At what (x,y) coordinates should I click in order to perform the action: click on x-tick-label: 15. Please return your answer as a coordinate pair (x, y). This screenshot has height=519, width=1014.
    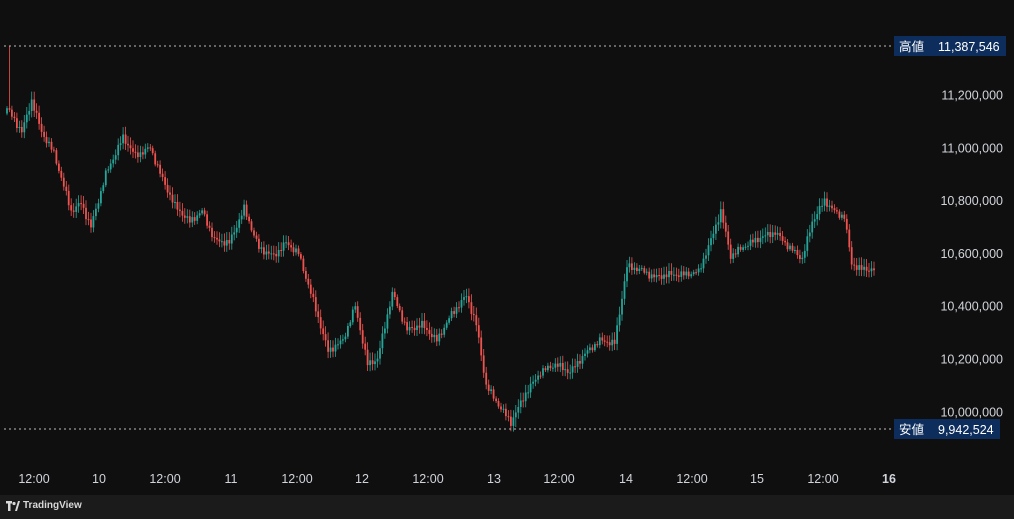
    Looking at the image, I should click on (757, 479).